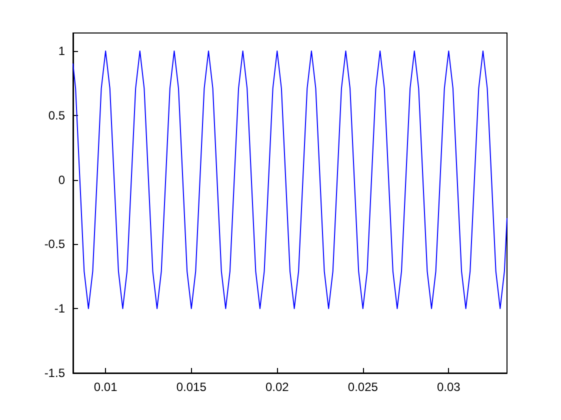  What do you see at coordinates (55, 373) in the screenshot?
I see `y-tick-label: -1.5` at bounding box center [55, 373].